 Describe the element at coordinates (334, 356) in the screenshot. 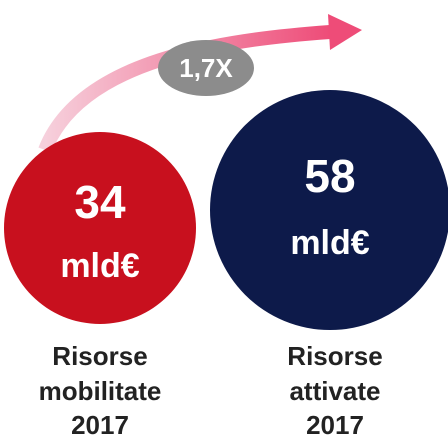

I see `right-label: Risorse` at that location.